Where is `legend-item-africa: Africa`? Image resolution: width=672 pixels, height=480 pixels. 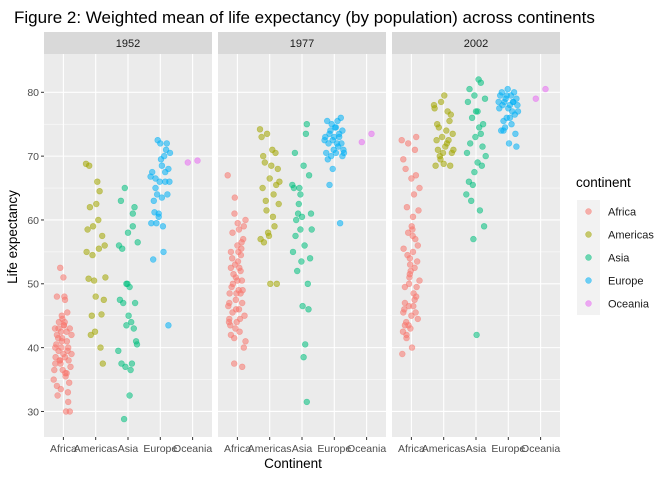 legend-item-africa: Africa is located at coordinates (607, 211).